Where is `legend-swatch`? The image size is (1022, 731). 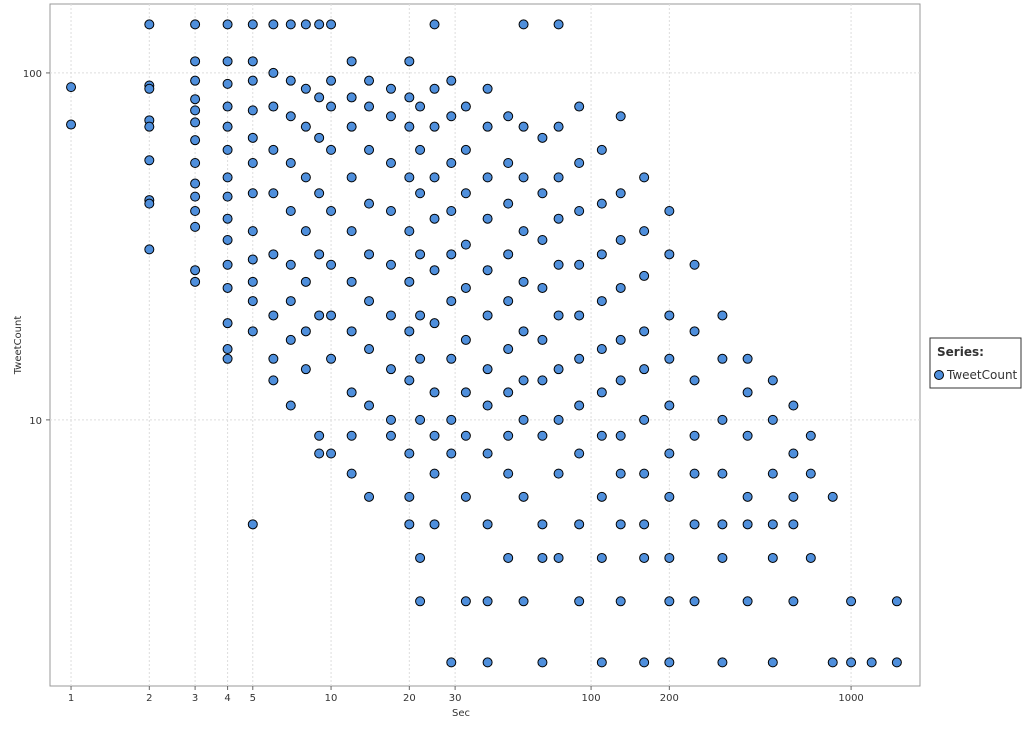 legend-swatch is located at coordinates (939, 375).